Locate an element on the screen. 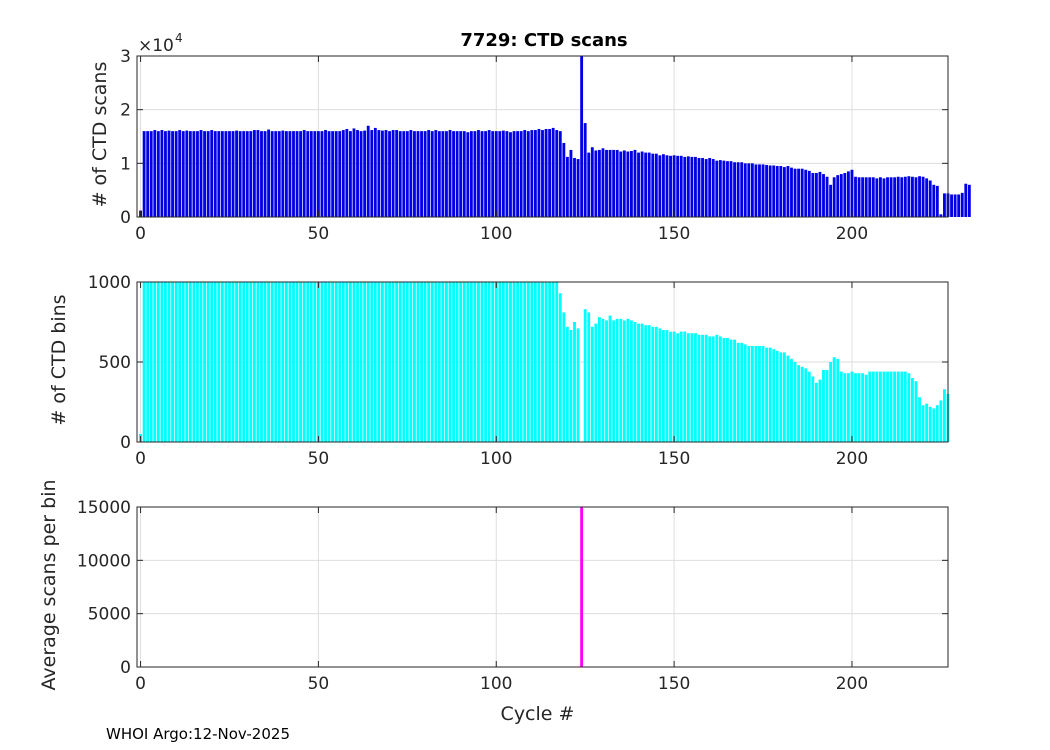 The height and width of the screenshot is (750, 1050). y-tick-label: 1 is located at coordinates (125, 164).